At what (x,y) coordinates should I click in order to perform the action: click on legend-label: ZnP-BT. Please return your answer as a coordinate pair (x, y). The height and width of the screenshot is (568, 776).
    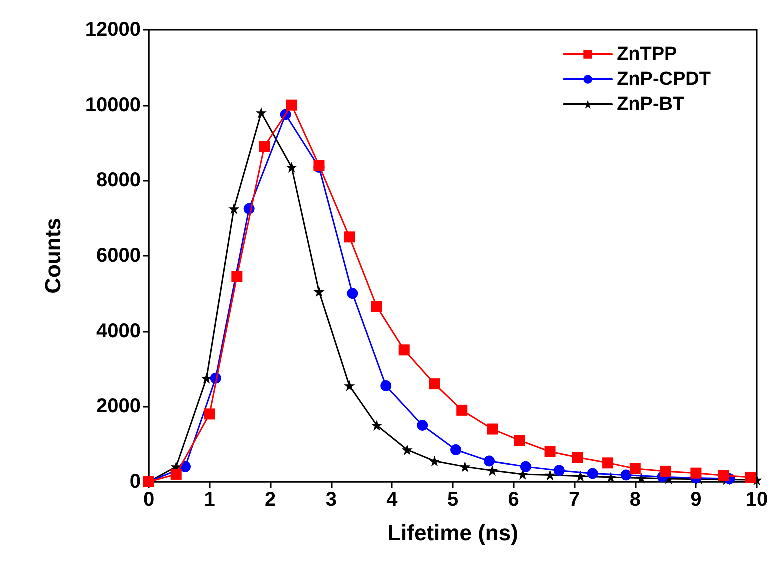
    Looking at the image, I should click on (651, 104).